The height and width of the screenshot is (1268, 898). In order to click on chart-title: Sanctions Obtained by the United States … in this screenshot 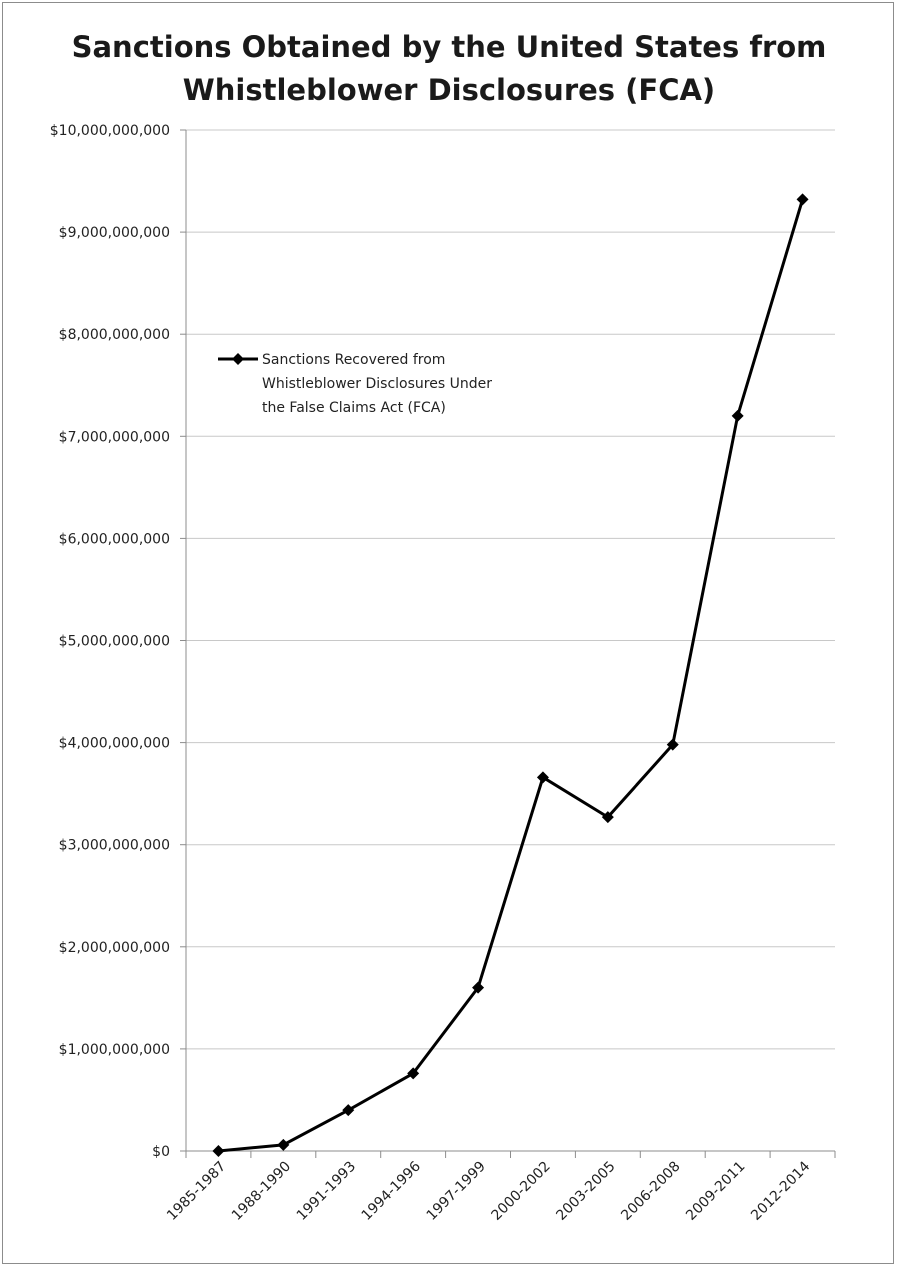, I will do `click(449, 68)`.